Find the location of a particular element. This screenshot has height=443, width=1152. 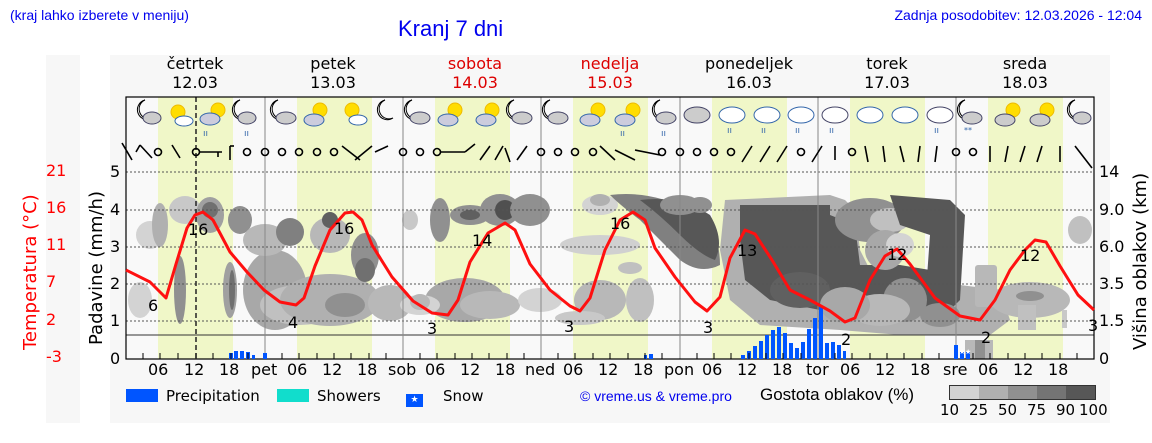

day-header: torek 17.03 is located at coordinates (887, 73).